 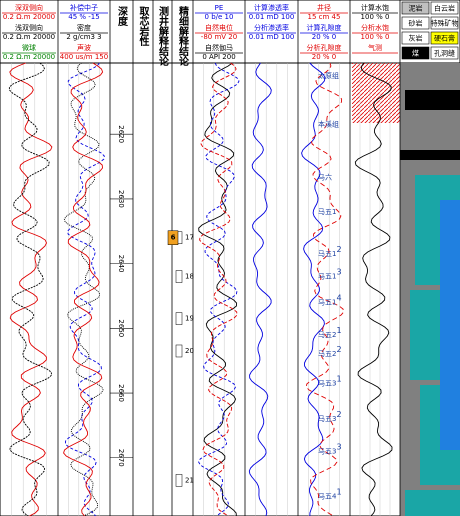 What do you see at coordinates (324, 47) in the screenshot?
I see `curve-name: 分析孔隙度` at bounding box center [324, 47].